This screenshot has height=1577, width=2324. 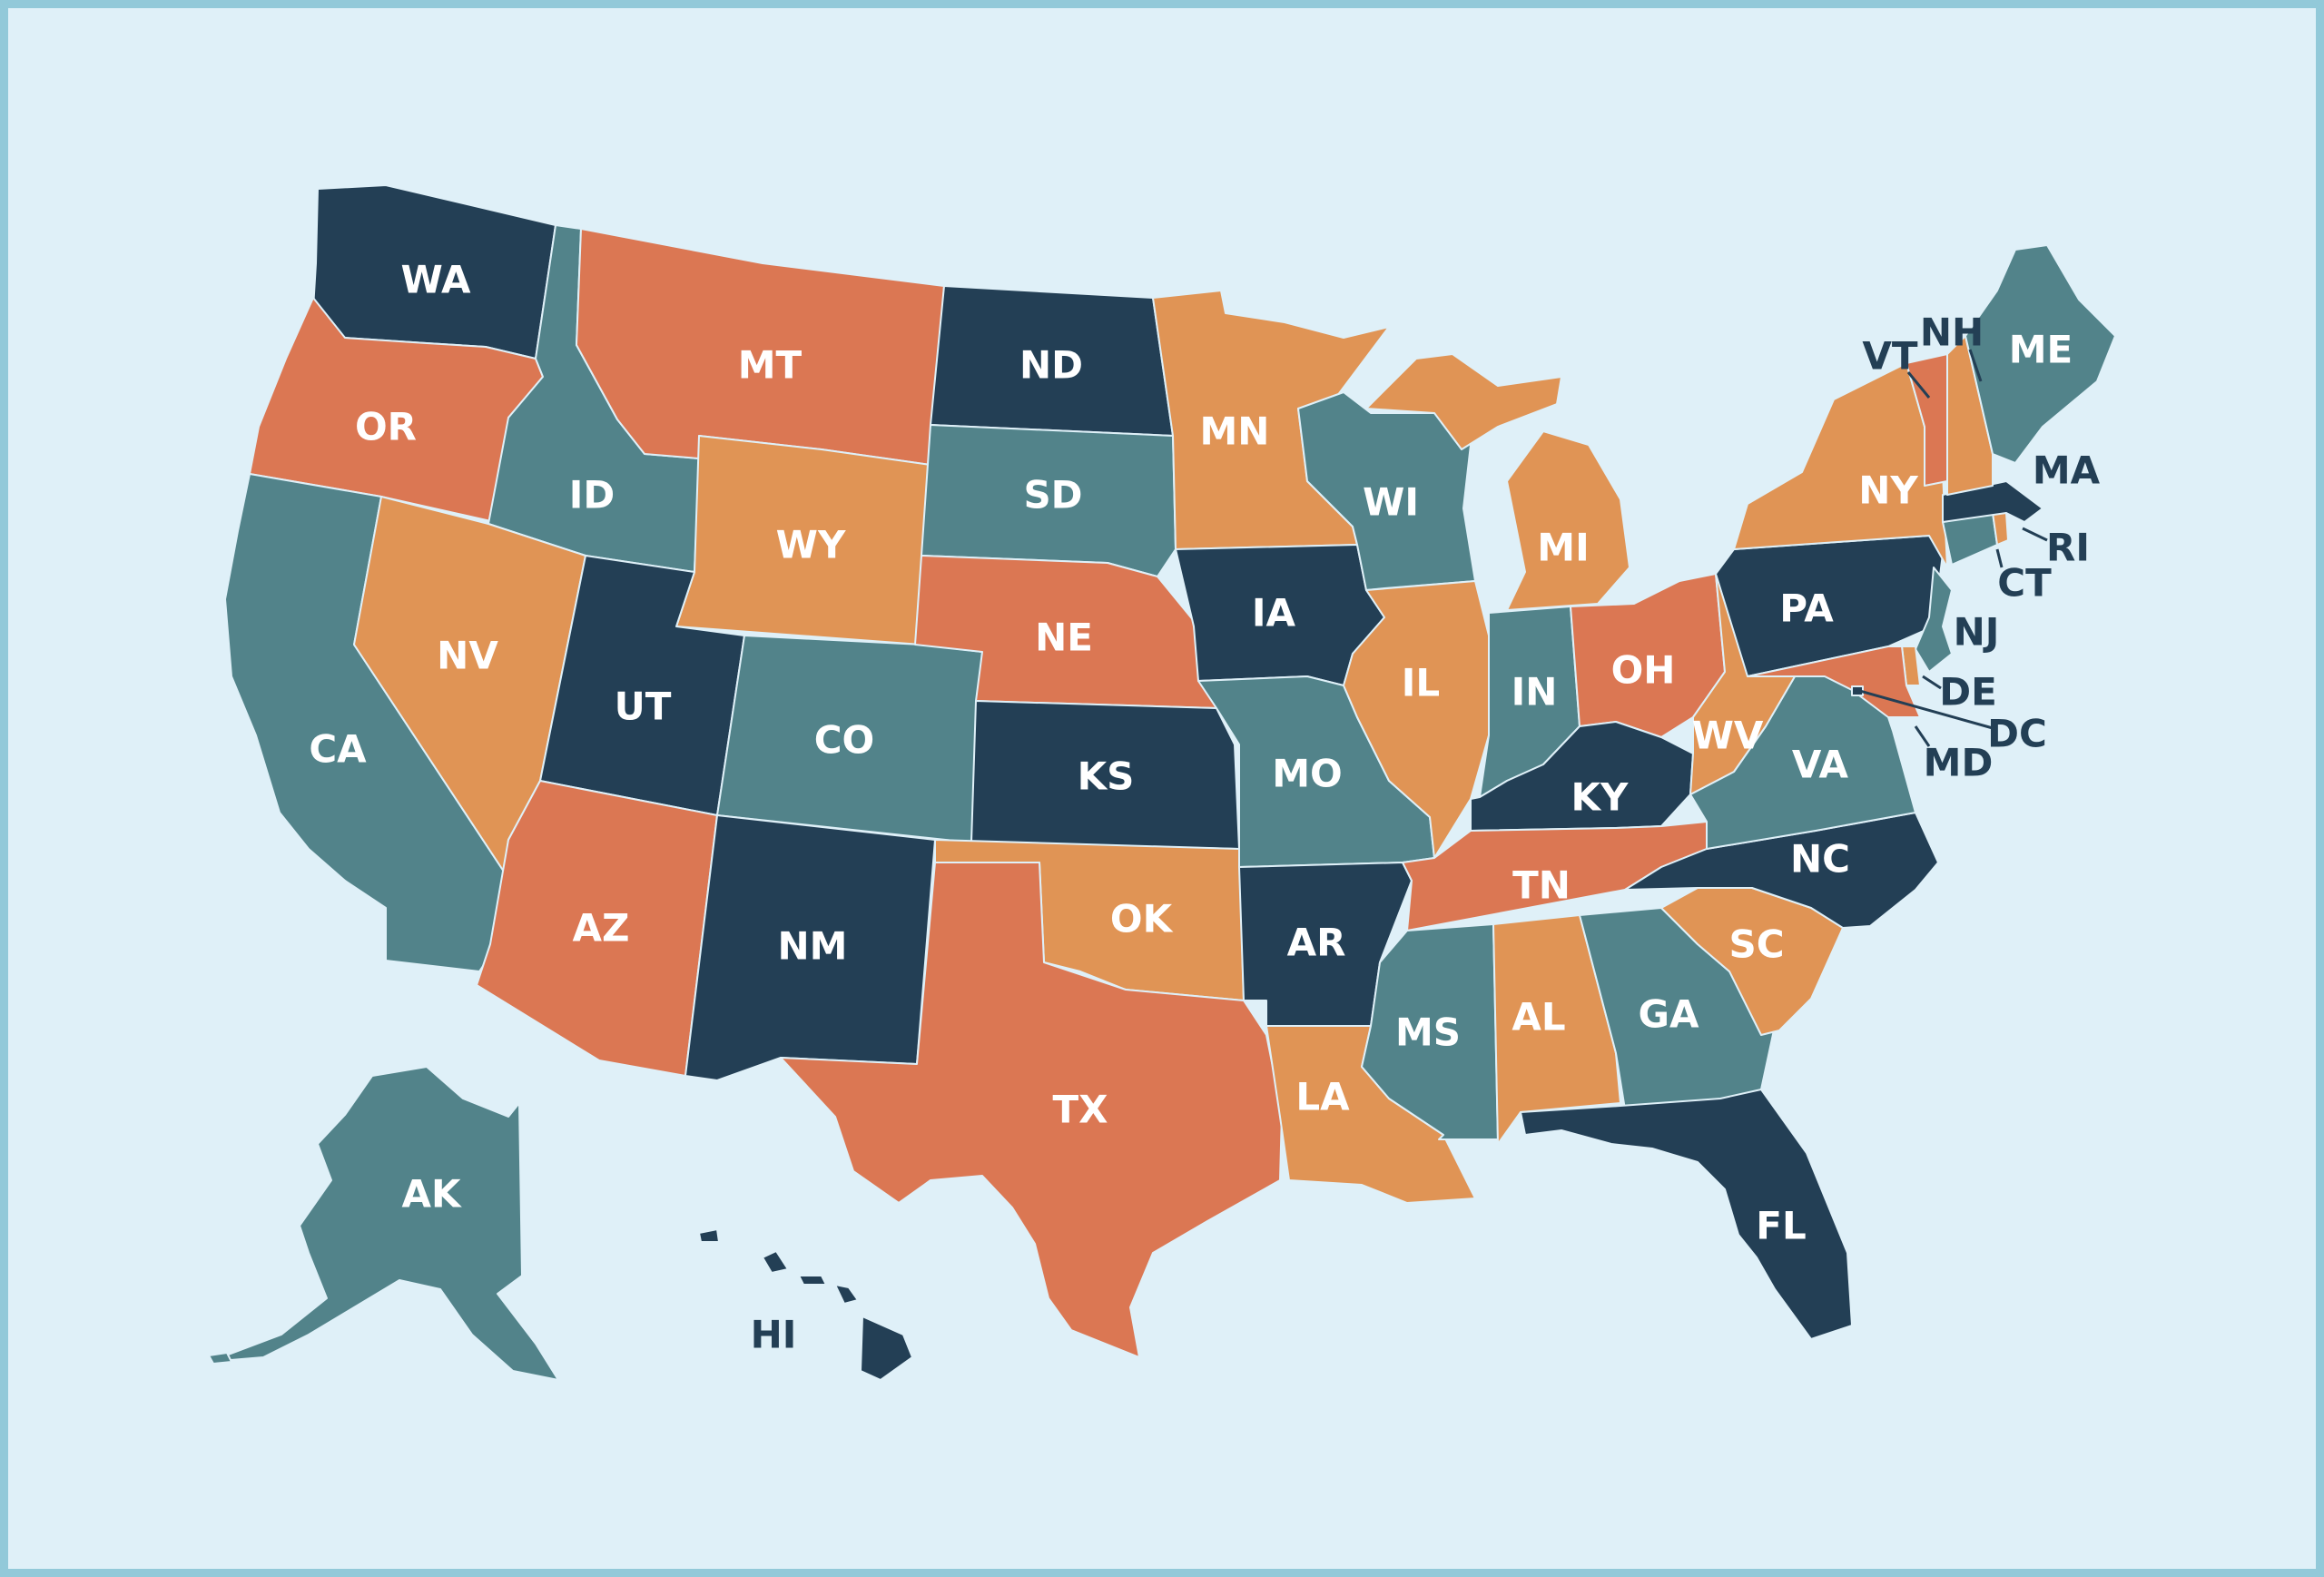 I want to click on state-label-ks: KS, so click(x=1106, y=777).